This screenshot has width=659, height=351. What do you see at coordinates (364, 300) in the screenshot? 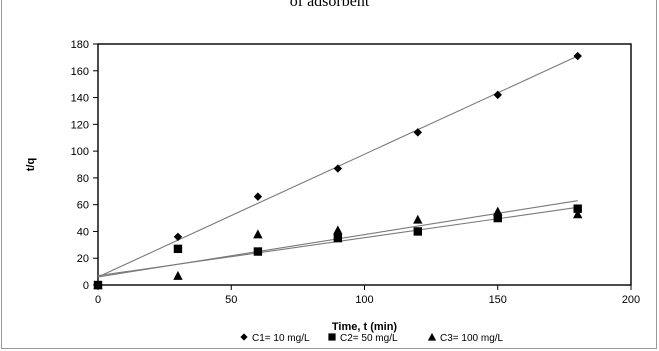
I see `x-tick-label: 100` at bounding box center [364, 300].